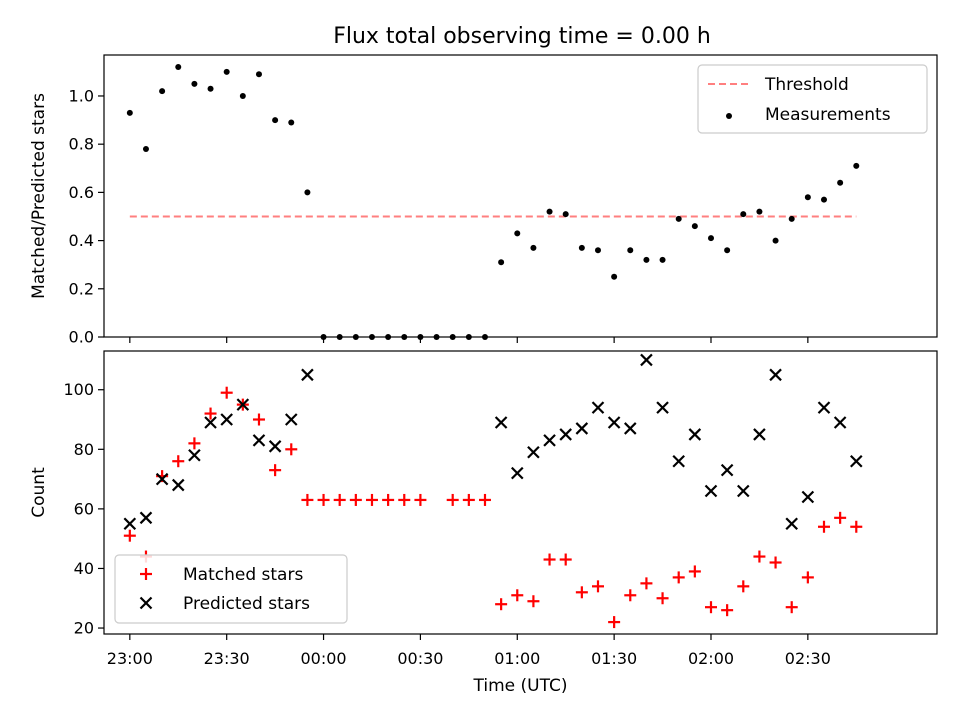  I want to click on y-tick-label: 40, so click(84, 568).